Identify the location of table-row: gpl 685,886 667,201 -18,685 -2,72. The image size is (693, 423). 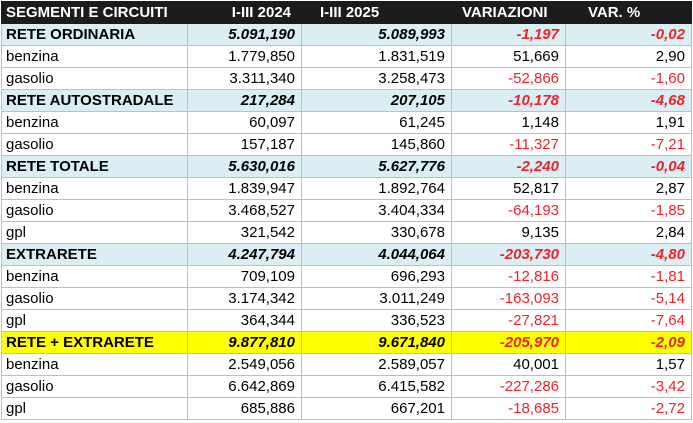
(346, 408).